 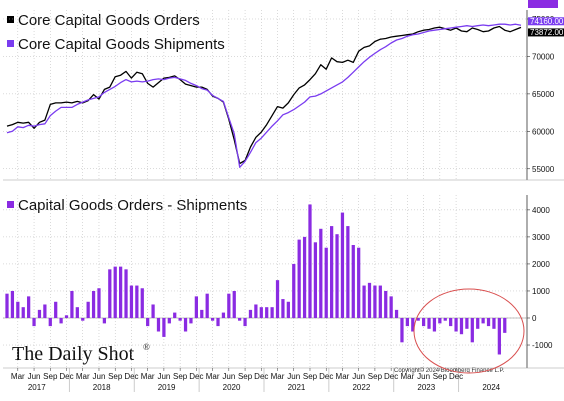 I want to click on shipments-last-value: 74160.00, so click(x=547, y=21).